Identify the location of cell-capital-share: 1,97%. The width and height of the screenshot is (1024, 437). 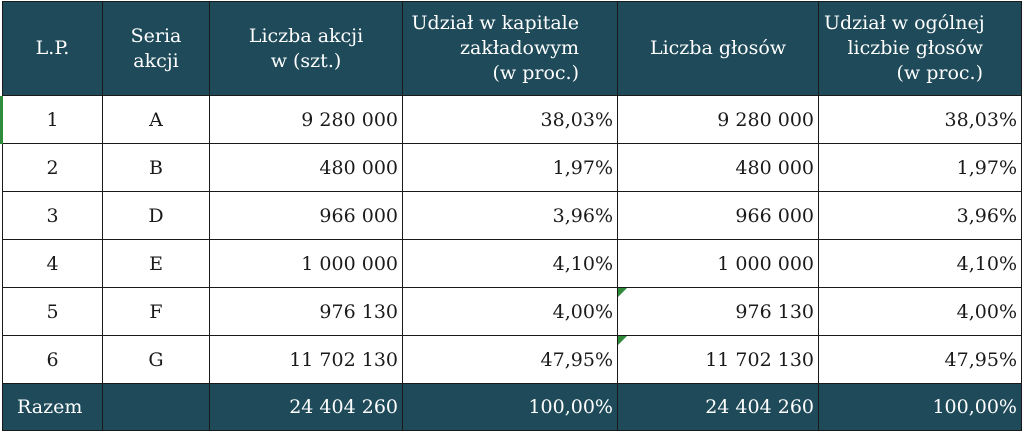
(510, 167).